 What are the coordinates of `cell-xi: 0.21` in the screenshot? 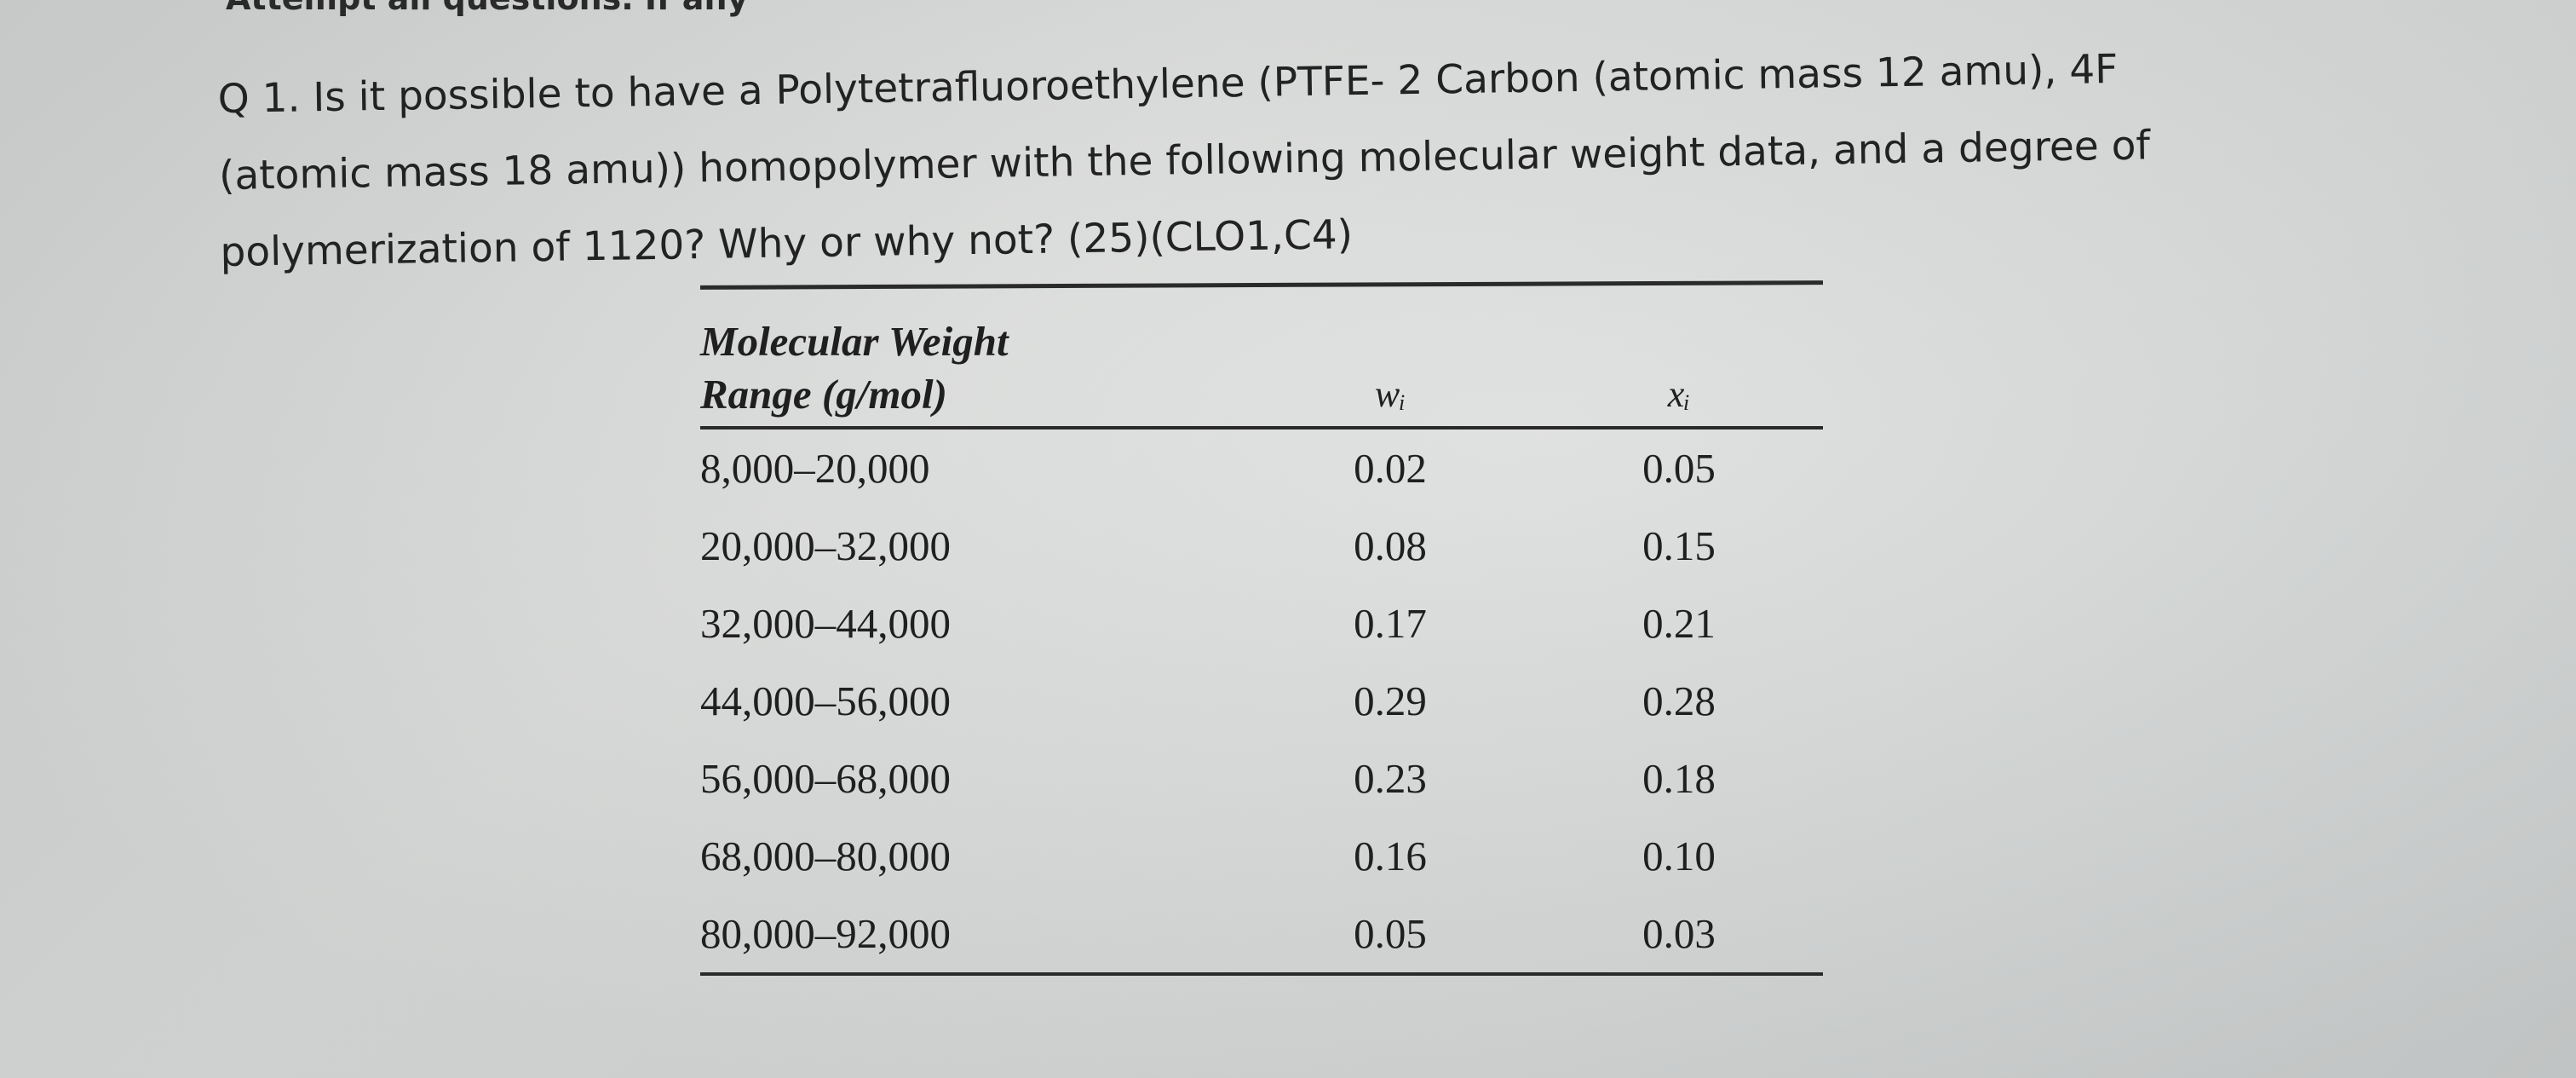 It's located at (1679, 623).